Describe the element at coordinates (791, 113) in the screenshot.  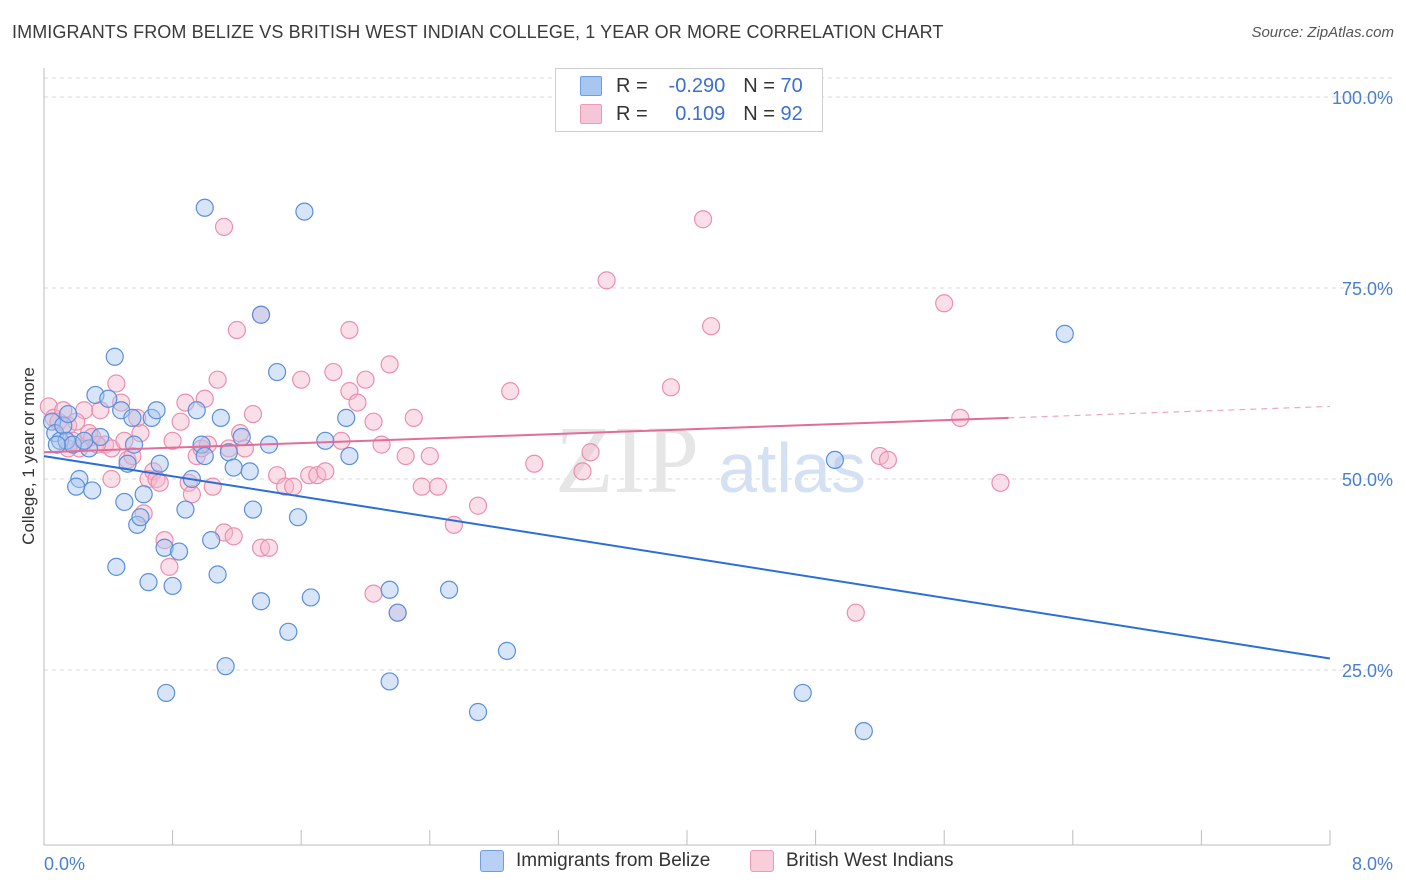
I see `legend-n-value-bwi: 92` at that location.